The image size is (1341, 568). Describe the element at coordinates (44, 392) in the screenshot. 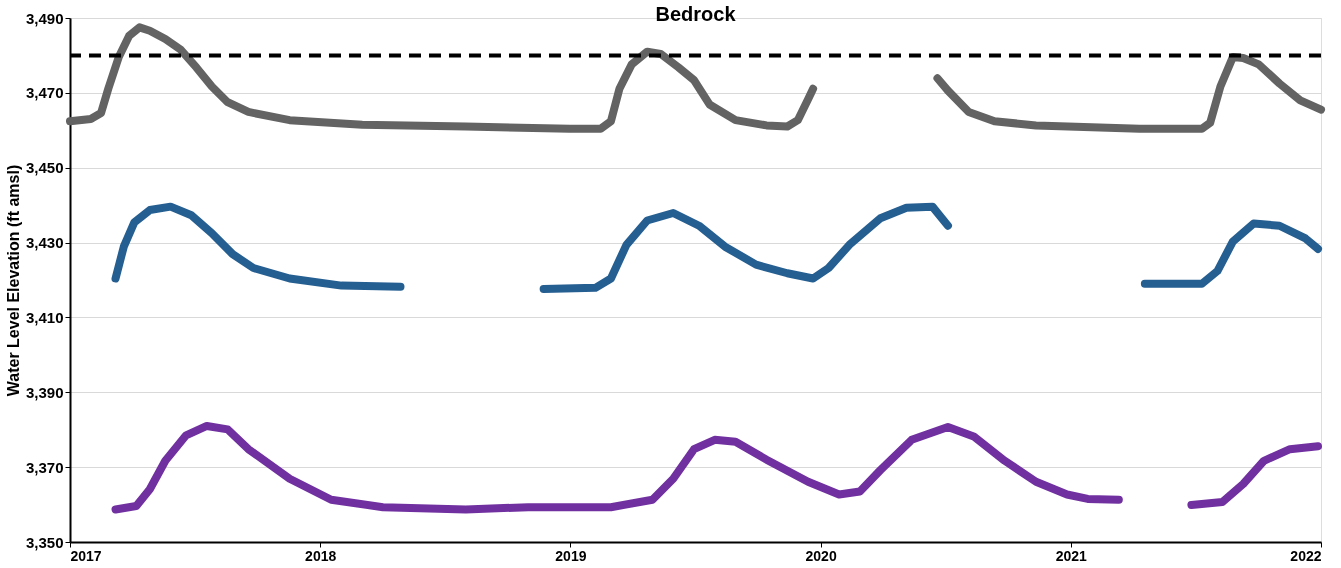

I see `y-tick-label: 3,390` at that location.